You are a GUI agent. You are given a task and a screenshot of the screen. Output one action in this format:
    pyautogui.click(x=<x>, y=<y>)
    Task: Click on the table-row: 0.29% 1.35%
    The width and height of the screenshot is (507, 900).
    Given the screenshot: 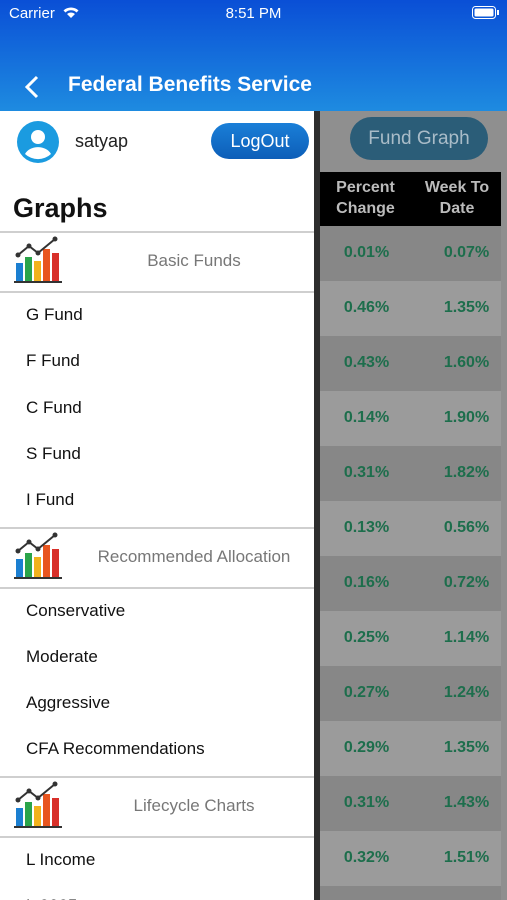 What is the action you would take?
    pyautogui.click(x=410, y=748)
    